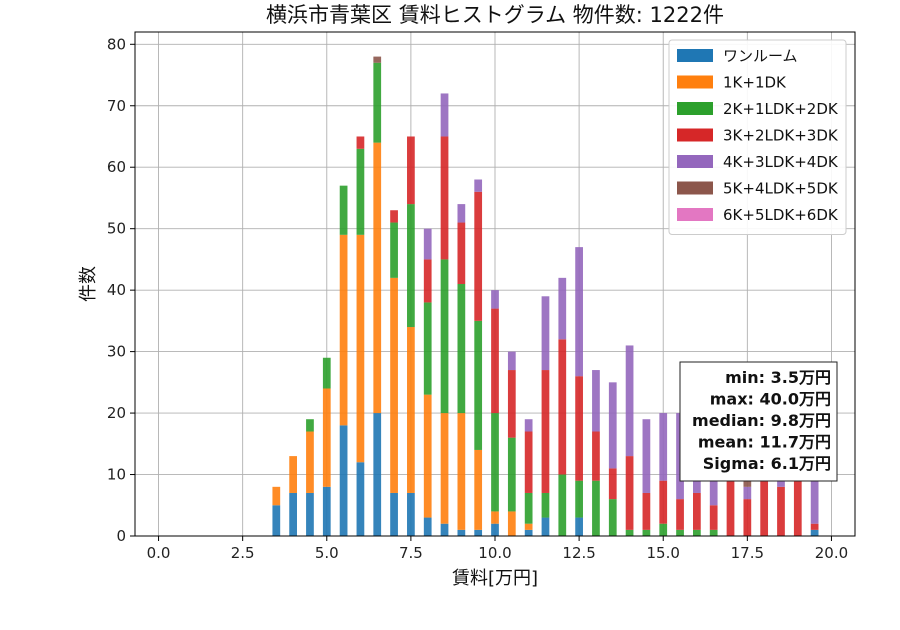 The height and width of the screenshot is (630, 900). I want to click on stats-line: max: 40.0万円, so click(770, 399).